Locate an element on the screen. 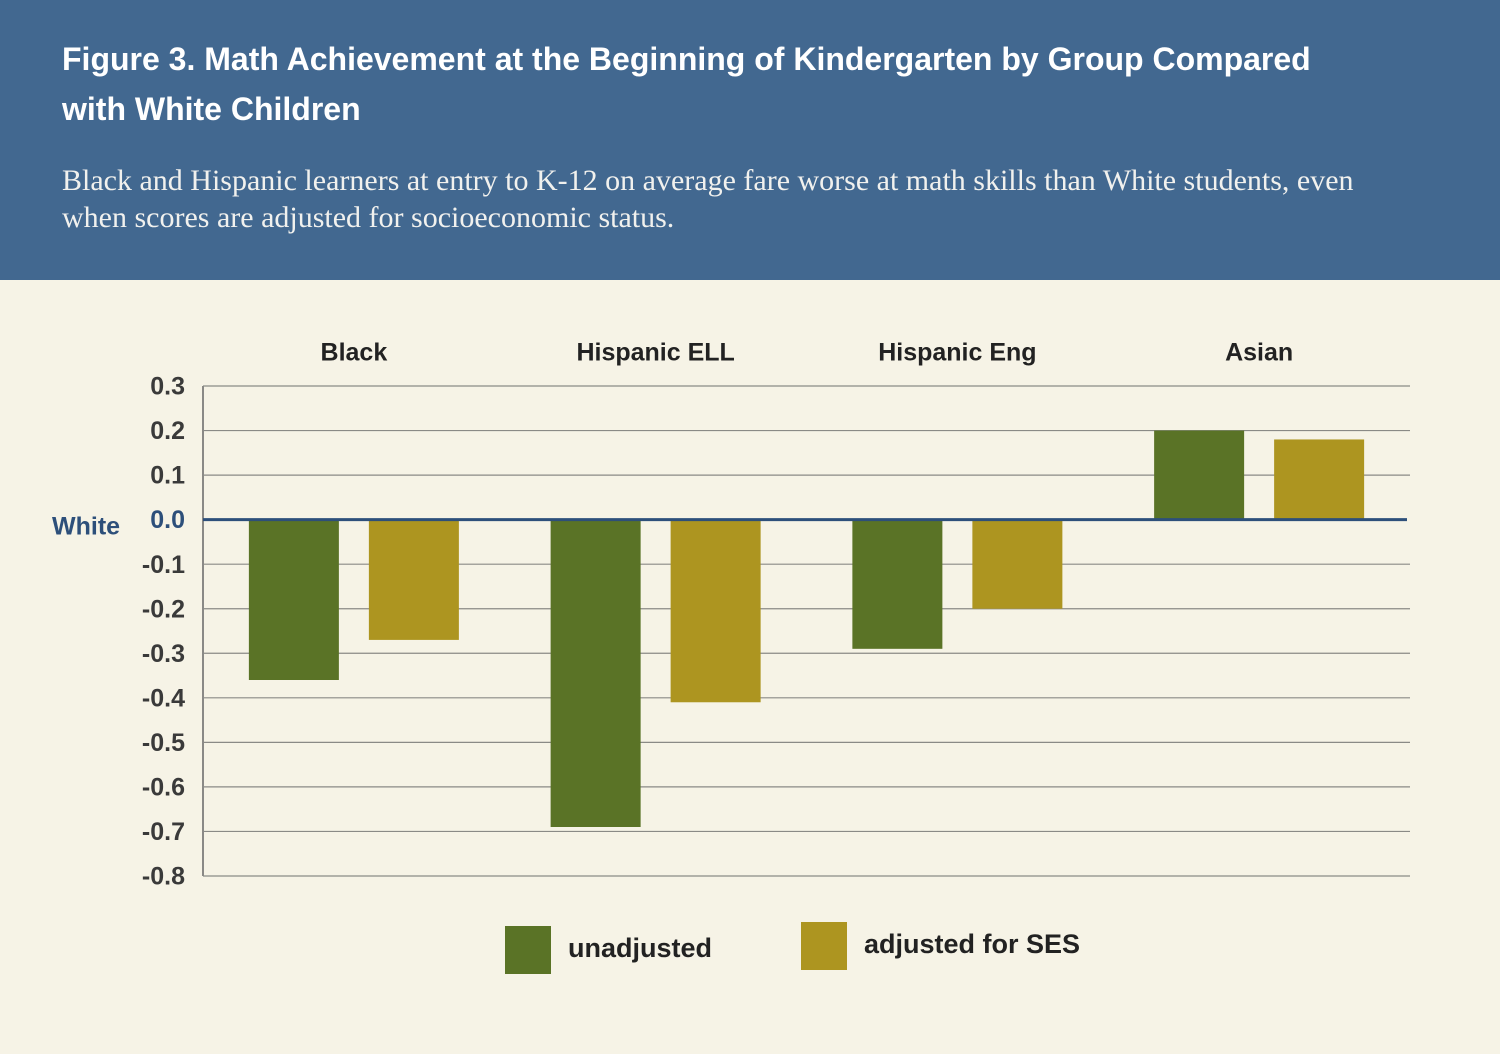  category-label: Asian is located at coordinates (1259, 353).